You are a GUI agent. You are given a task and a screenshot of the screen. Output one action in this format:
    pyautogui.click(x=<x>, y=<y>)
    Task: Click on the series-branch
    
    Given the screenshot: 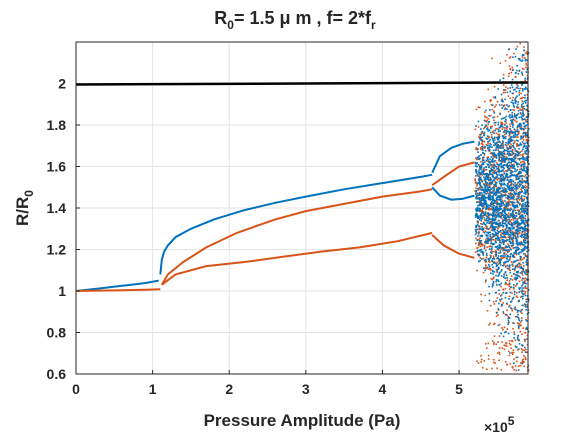 What is the action you would take?
    pyautogui.click(x=453, y=246)
    